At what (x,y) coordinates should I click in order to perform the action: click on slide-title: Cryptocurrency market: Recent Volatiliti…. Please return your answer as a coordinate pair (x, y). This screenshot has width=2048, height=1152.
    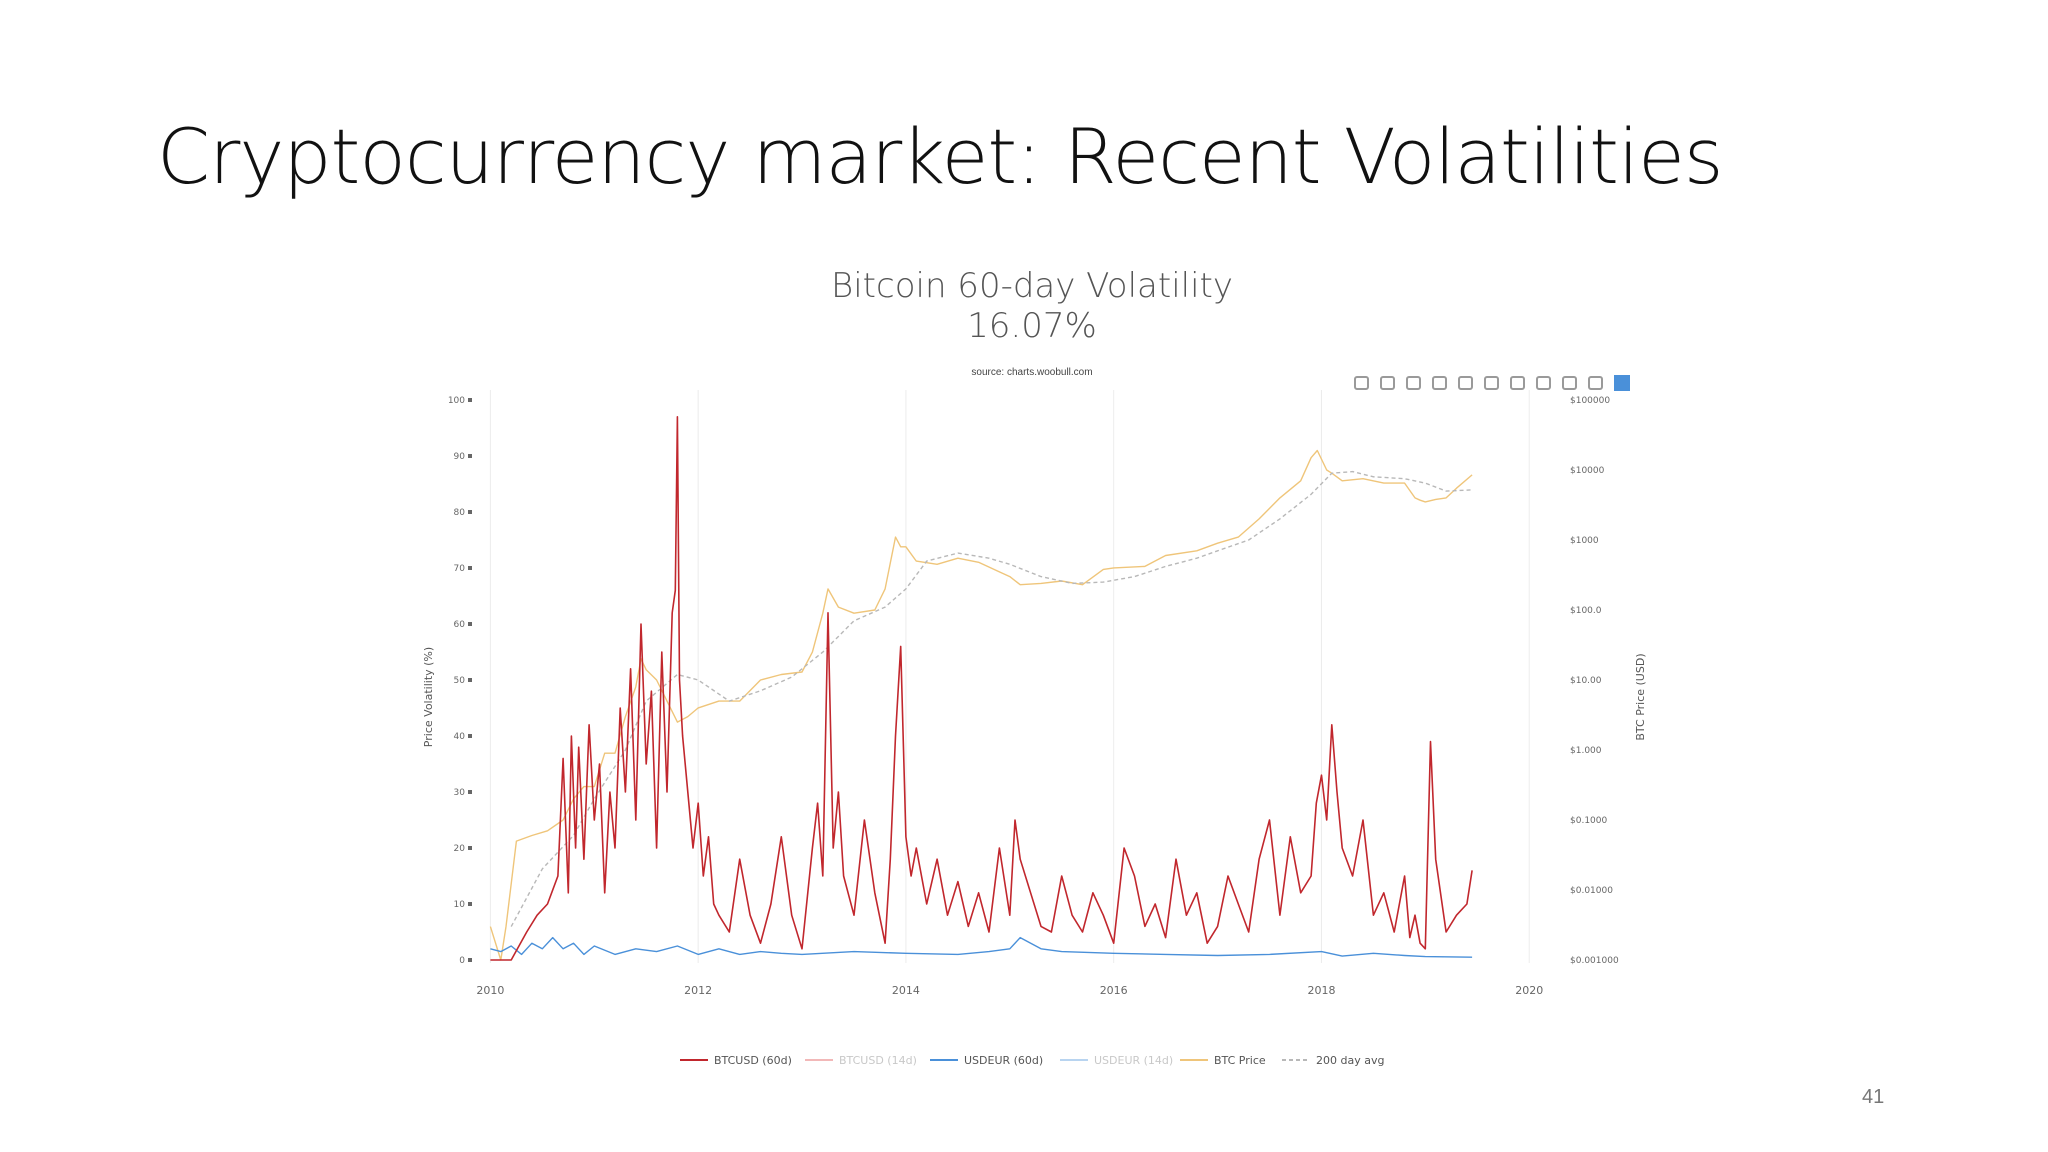
    Looking at the image, I should click on (940, 156).